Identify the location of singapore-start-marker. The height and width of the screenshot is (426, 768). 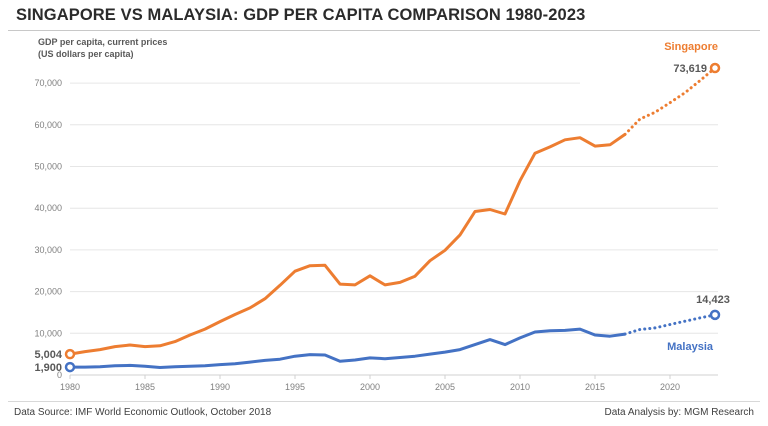
(70, 354).